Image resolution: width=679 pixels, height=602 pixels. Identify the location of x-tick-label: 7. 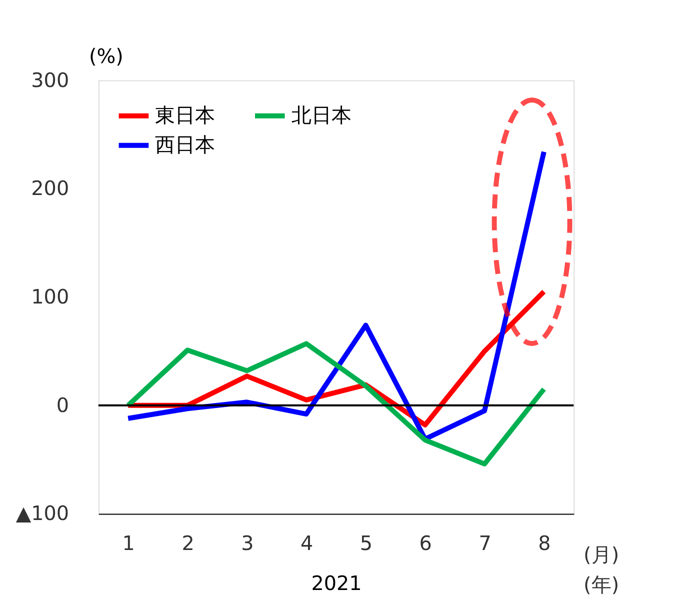
(485, 544).